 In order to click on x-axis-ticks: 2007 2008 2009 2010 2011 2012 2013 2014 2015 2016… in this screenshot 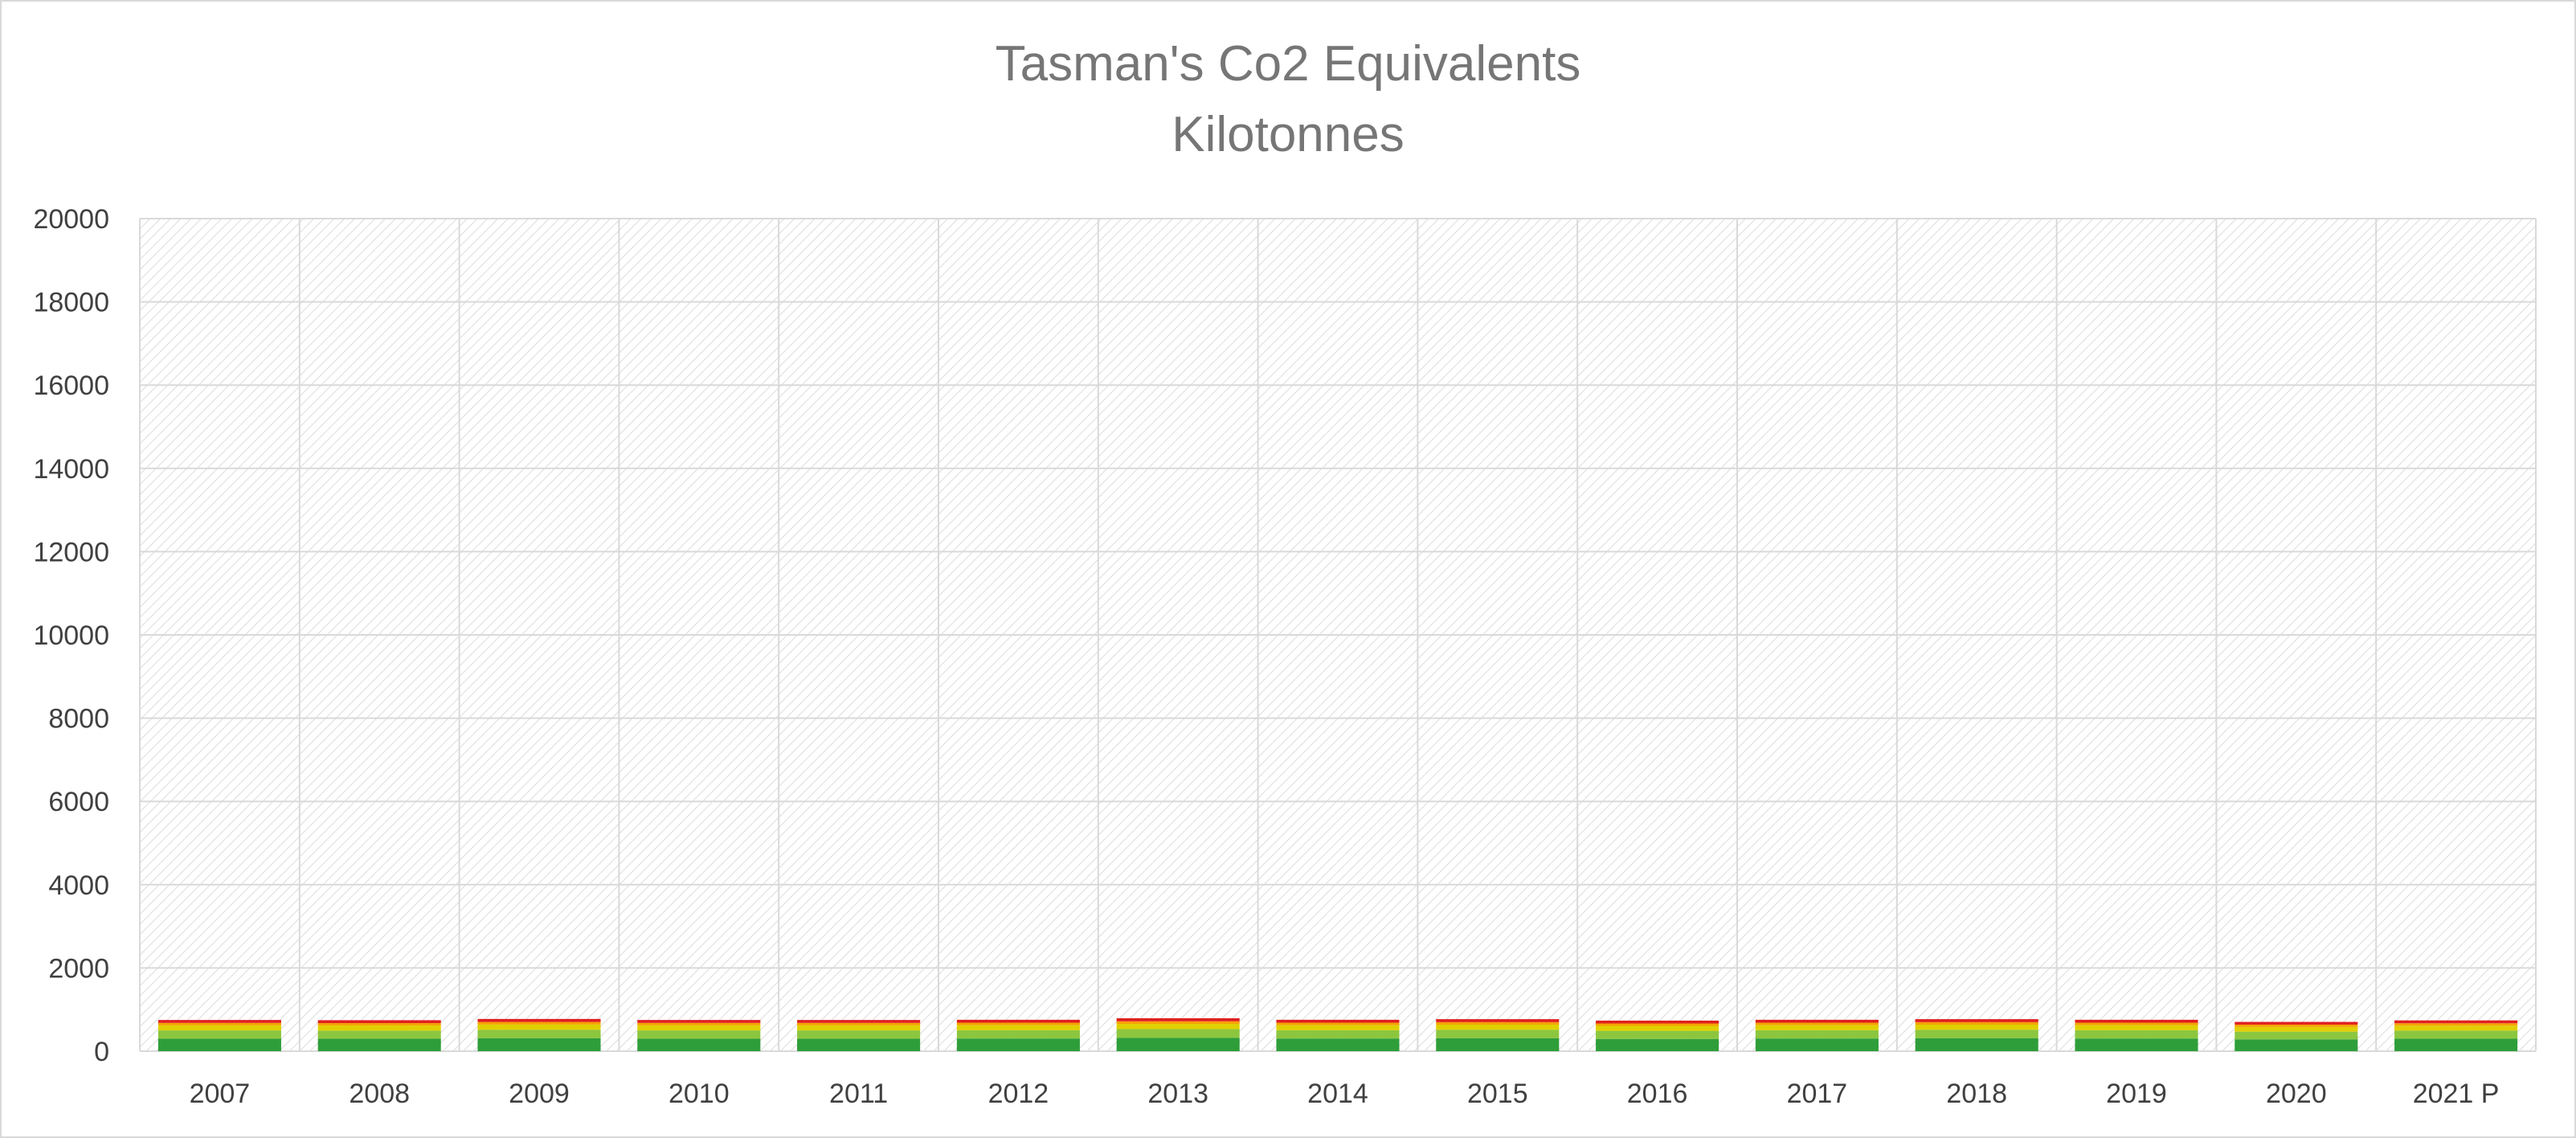, I will do `click(1345, 1094)`.